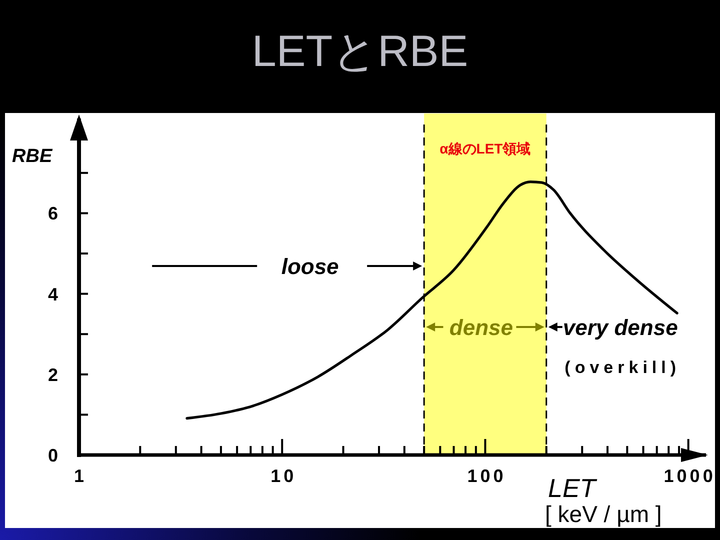 This screenshot has width=720, height=540. What do you see at coordinates (622, 368) in the screenshot?
I see `annotation: (overkill)` at bounding box center [622, 368].